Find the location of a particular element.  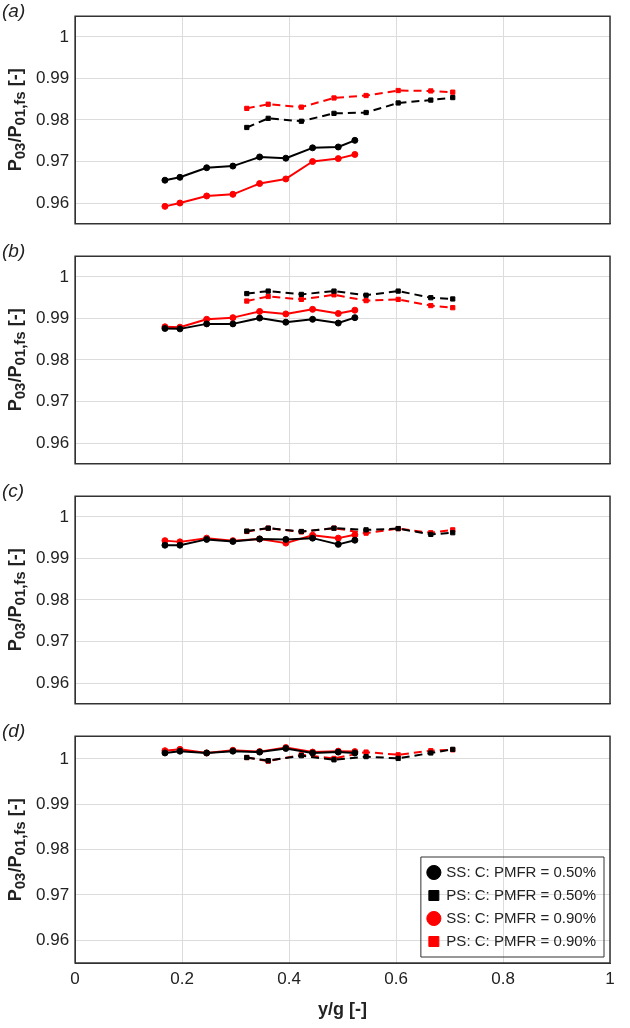

x-tick-label: 1 is located at coordinates (610, 978).